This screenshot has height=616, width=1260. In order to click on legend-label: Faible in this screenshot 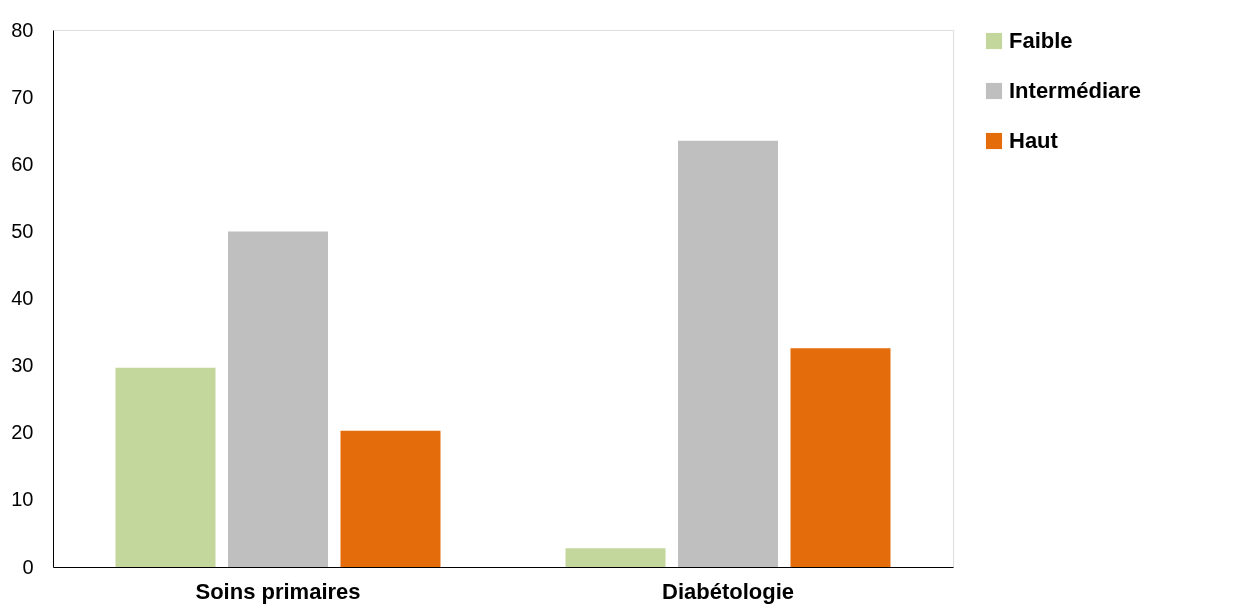, I will do `click(1041, 40)`.